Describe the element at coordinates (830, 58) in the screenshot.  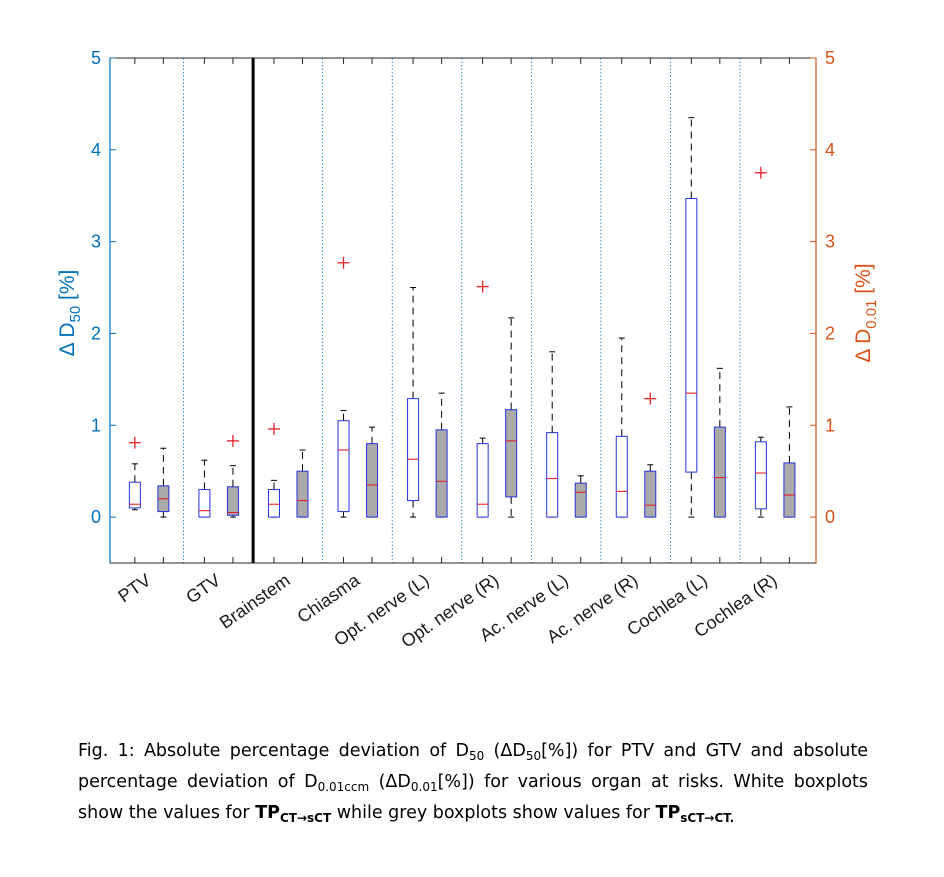
I see `right-y-tick-label: 5` at that location.